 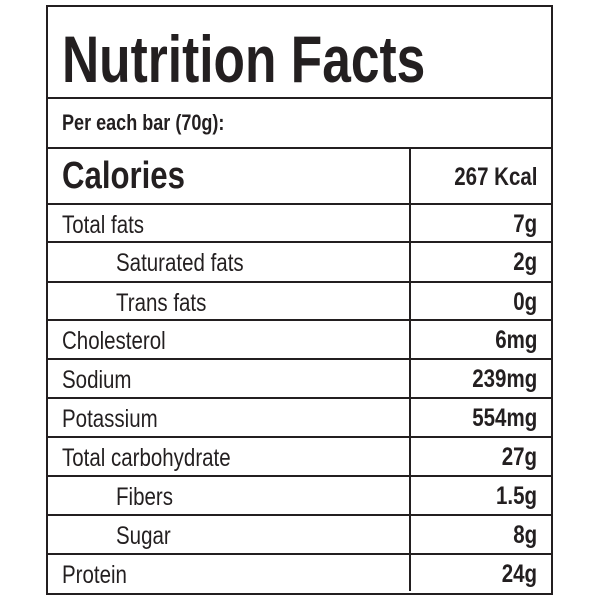 I want to click on nutrient-label: Sodium, so click(x=97, y=380).